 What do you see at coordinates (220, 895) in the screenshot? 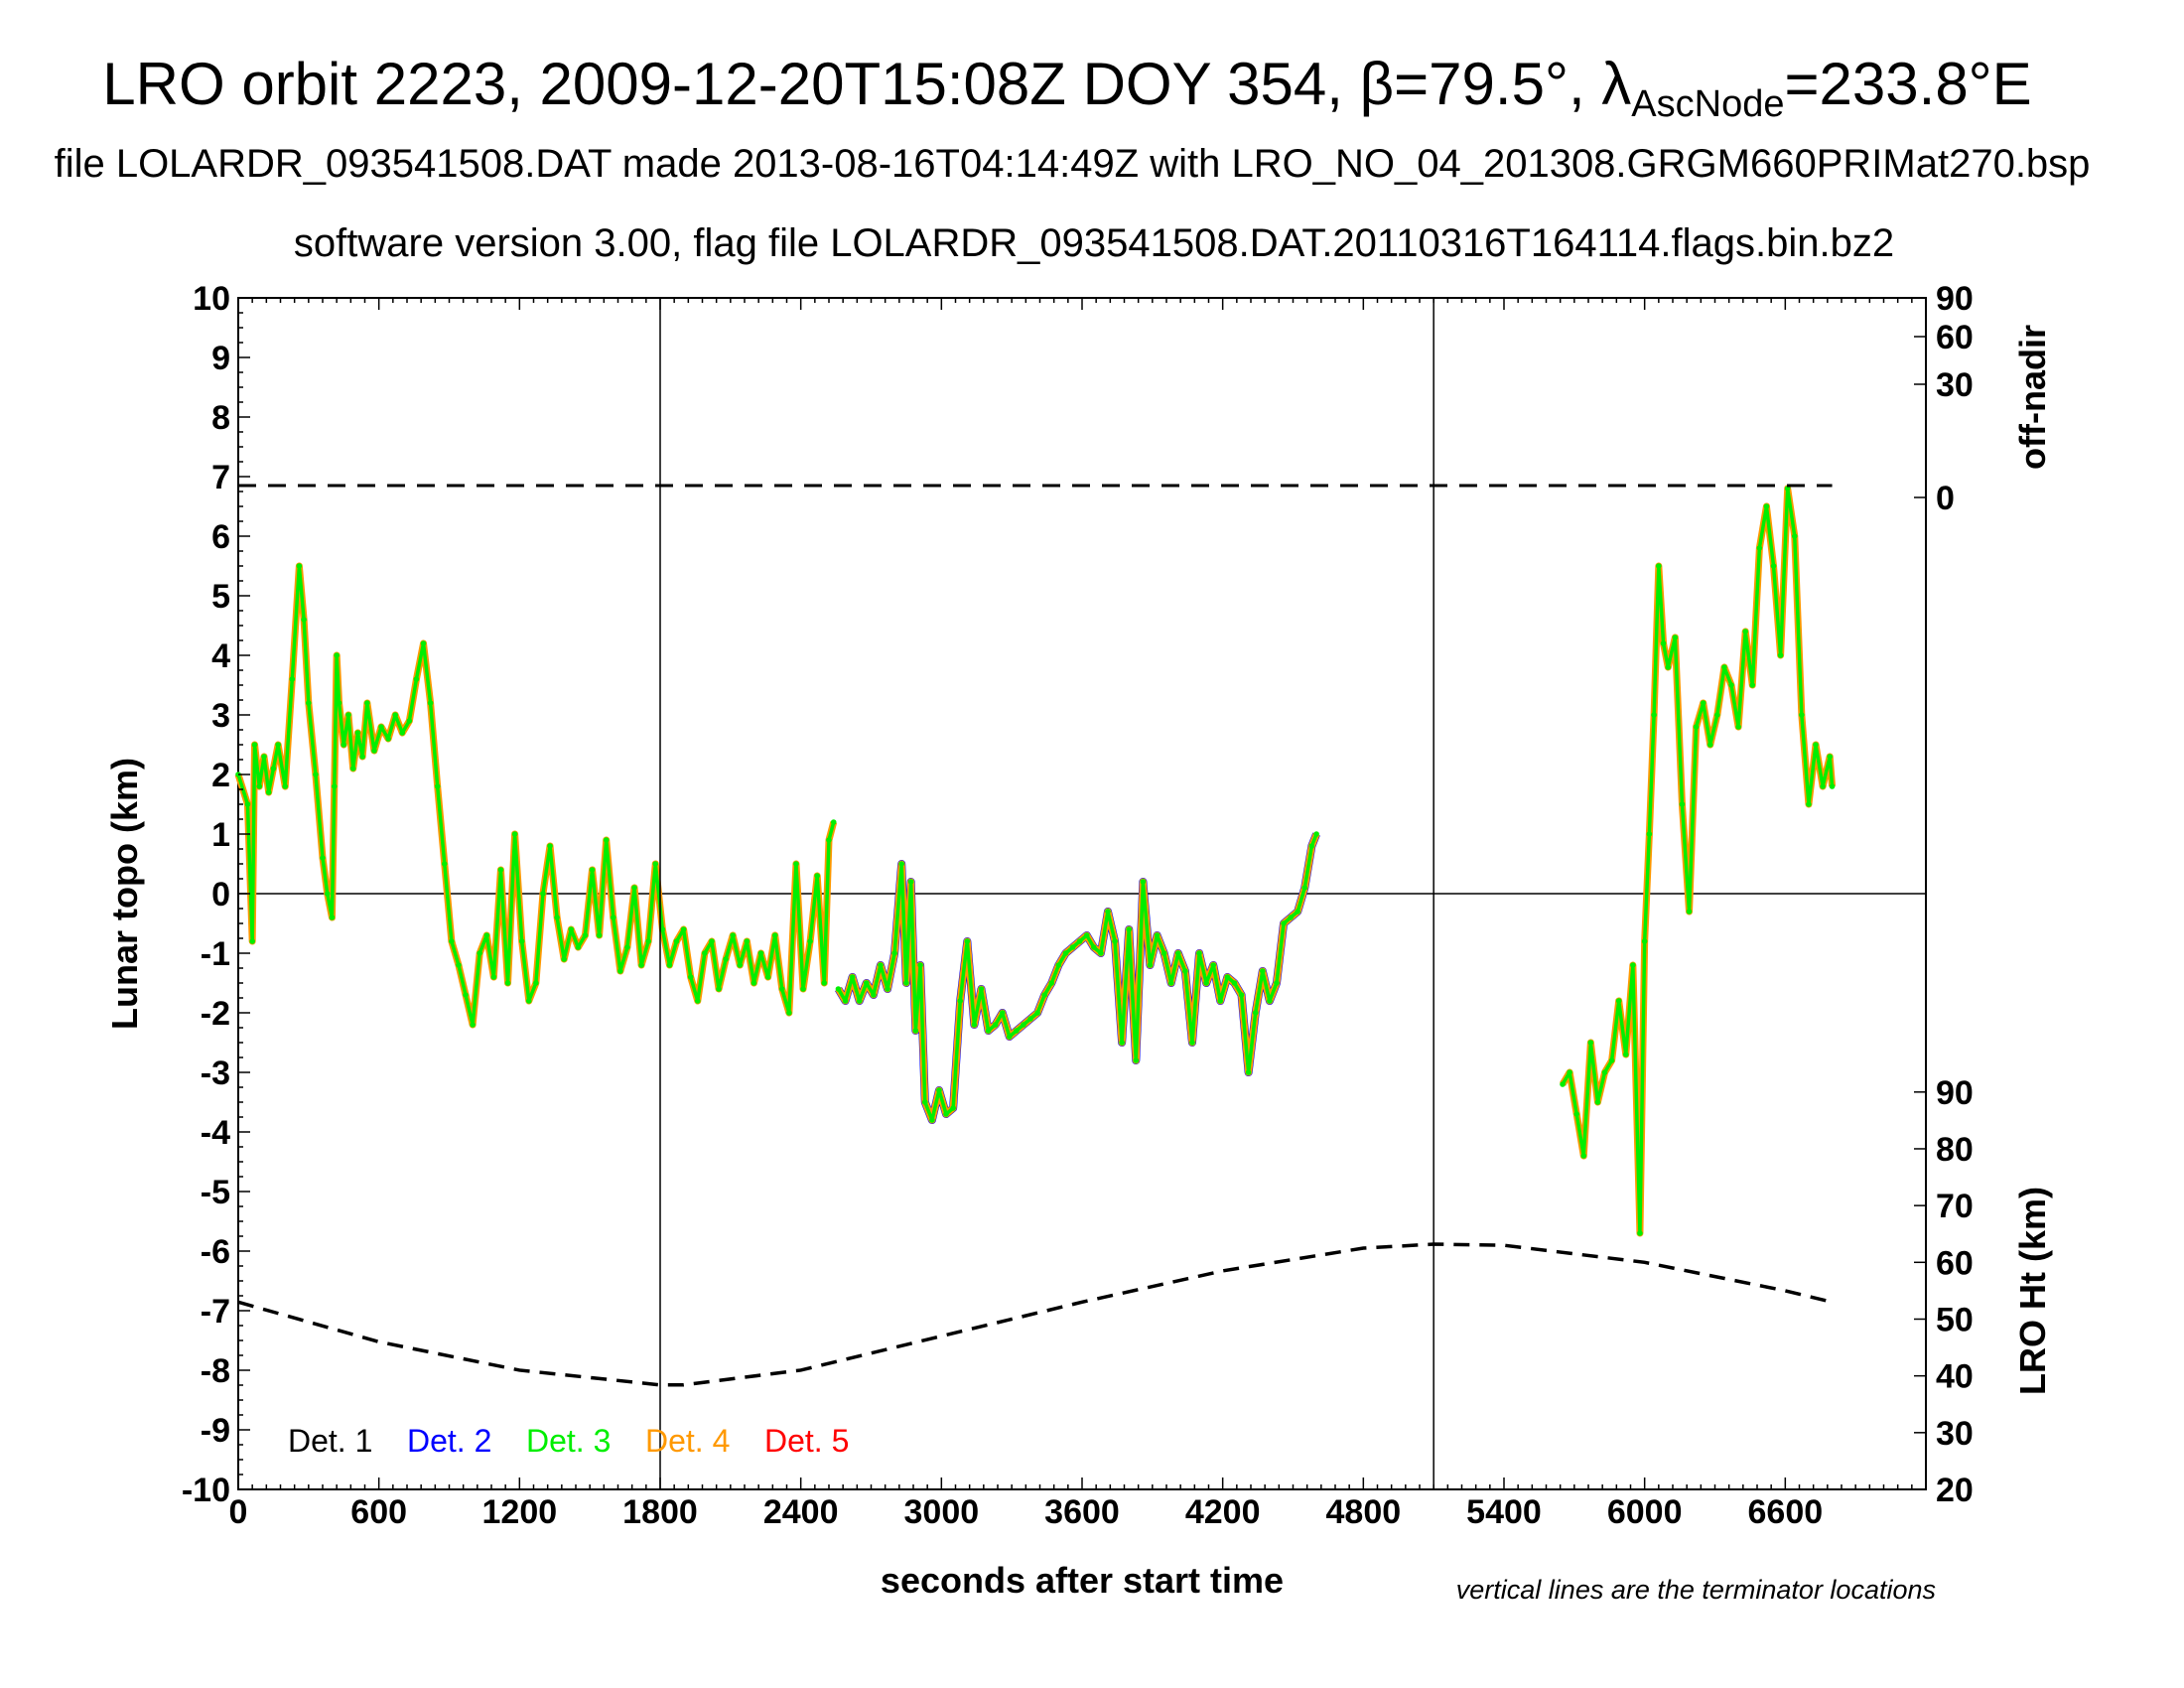
I see `y-tick-label: 0` at bounding box center [220, 895].